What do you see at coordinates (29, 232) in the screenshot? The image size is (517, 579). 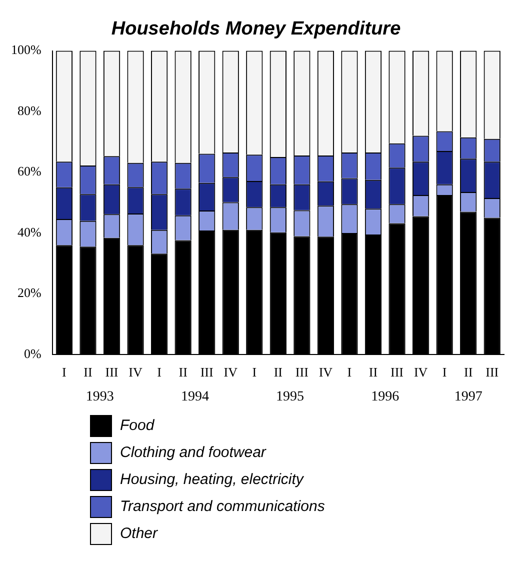 I see `y-tick-label: 40%` at bounding box center [29, 232].